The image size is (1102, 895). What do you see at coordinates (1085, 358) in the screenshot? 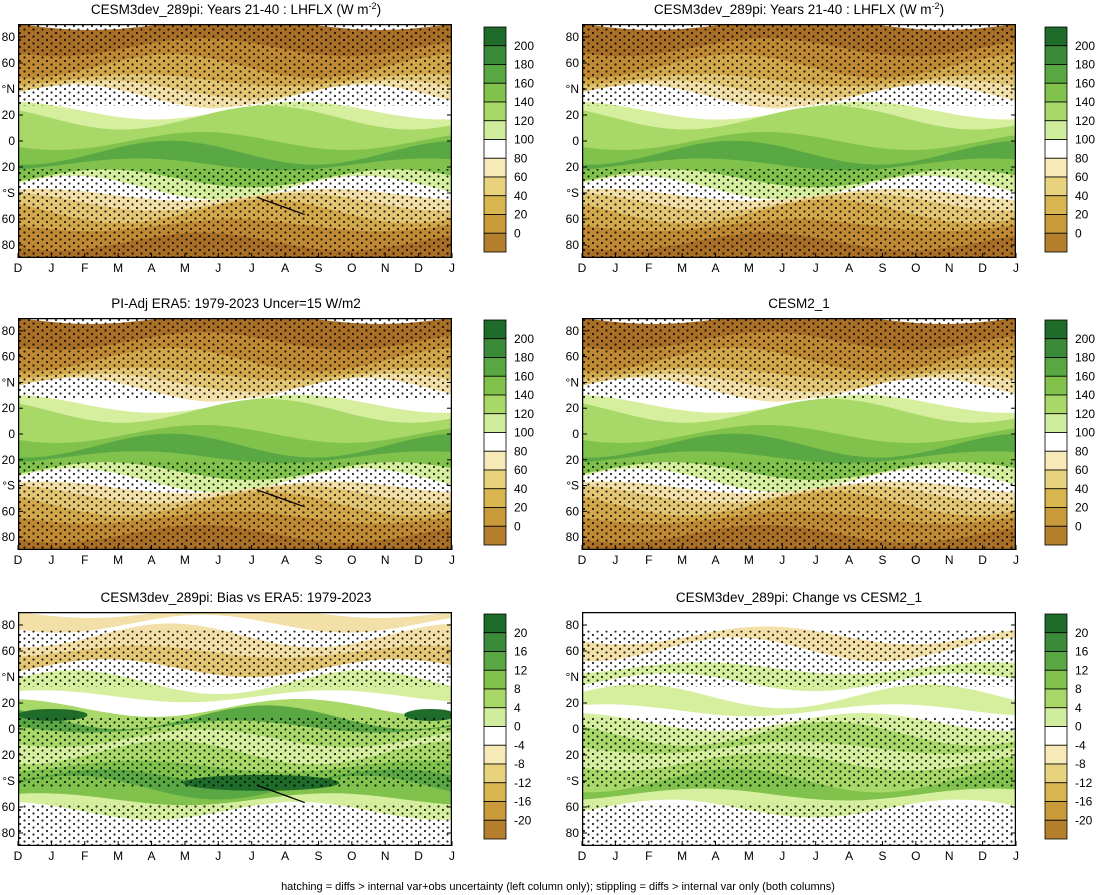
I see `colorbar-label: 180` at bounding box center [1085, 358].